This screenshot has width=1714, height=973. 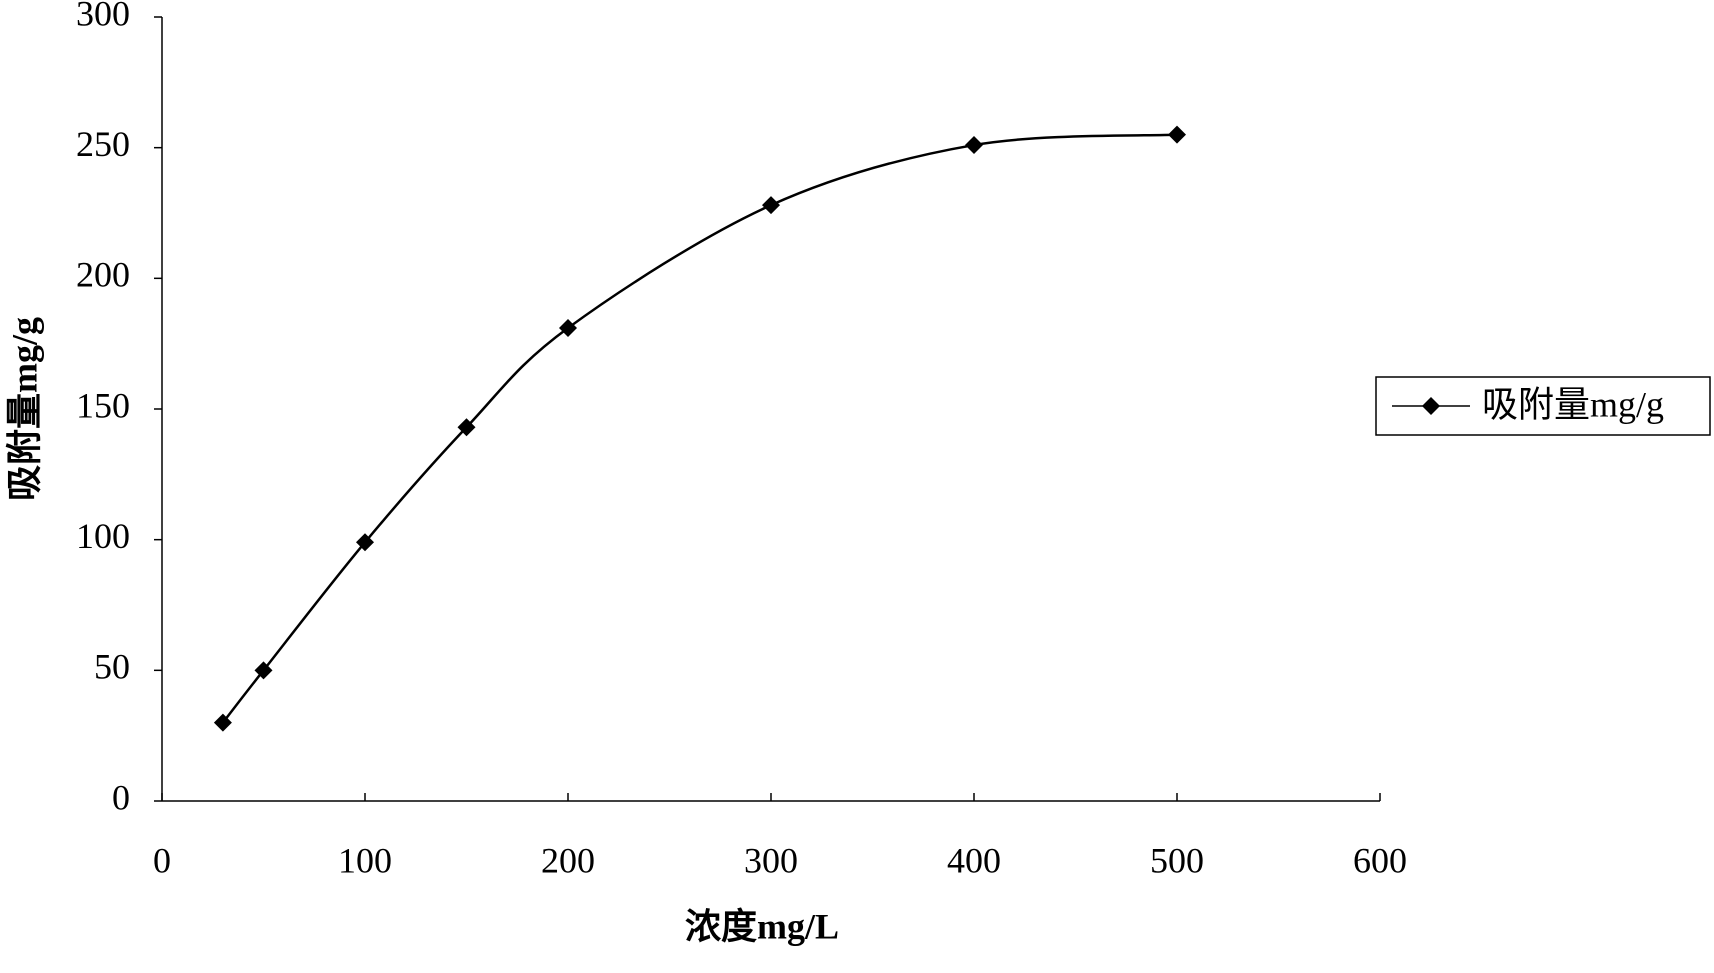 I want to click on legend-label: 吸附量mg/g, so click(x=1573, y=404).